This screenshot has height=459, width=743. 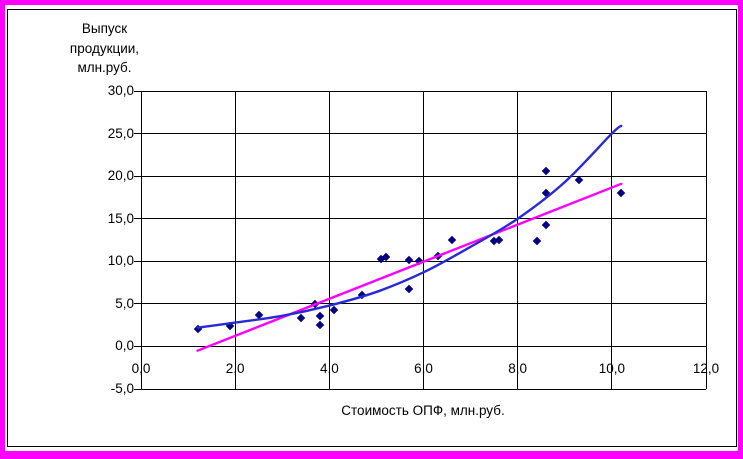 I want to click on y-tick-label: 0,0, so click(x=124, y=346).